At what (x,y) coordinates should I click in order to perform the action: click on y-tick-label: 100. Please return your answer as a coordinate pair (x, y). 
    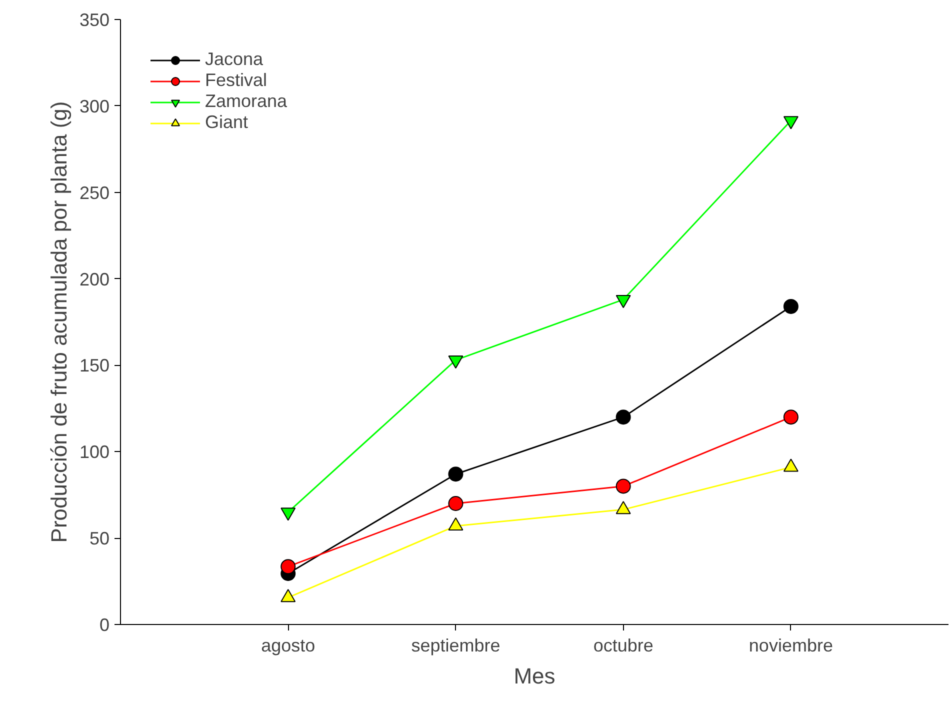
    Looking at the image, I should click on (94, 452).